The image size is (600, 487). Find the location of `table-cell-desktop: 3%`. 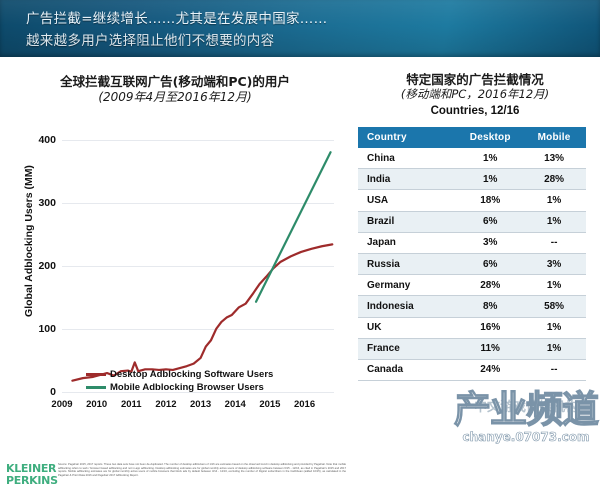

table-cell-desktop: 3% is located at coordinates (490, 243).